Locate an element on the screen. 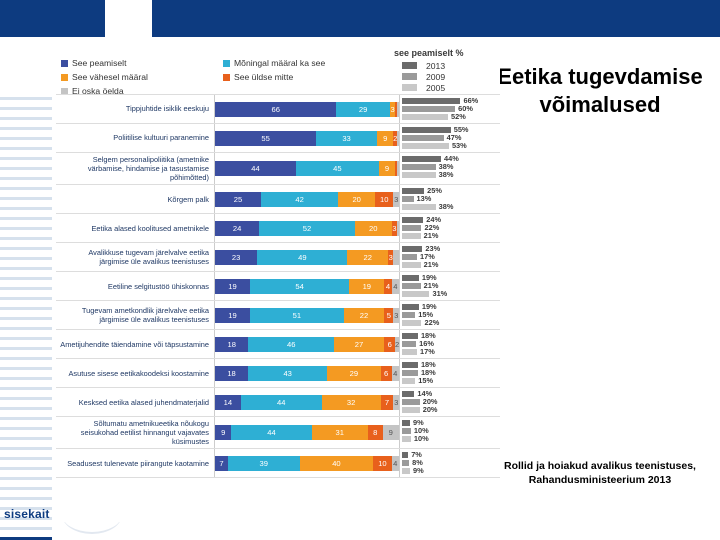 The height and width of the screenshot is (540, 720). bar-segment: 24 is located at coordinates (237, 228).